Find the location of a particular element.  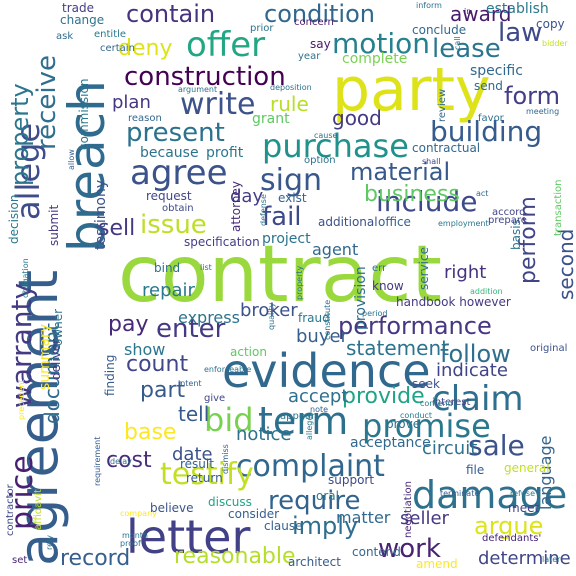

word: favor is located at coordinates (491, 118).